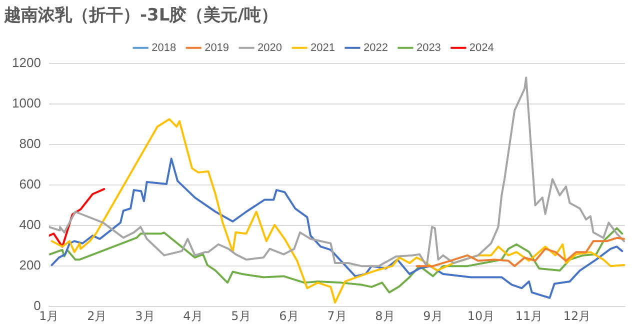 This screenshot has height=329, width=639. Describe the element at coordinates (577, 315) in the screenshot. I see `x-tick-label: 12月` at that location.